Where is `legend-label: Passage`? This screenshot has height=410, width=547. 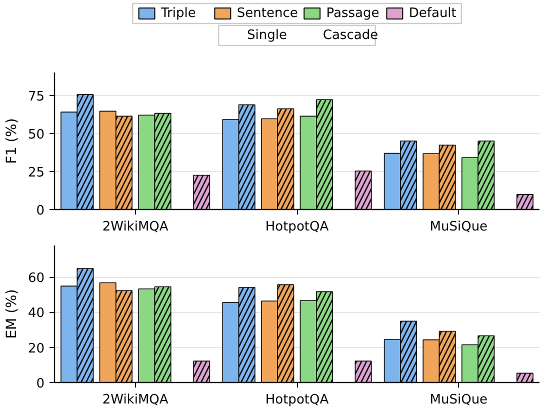 legend-label: Passage is located at coordinates (353, 13).